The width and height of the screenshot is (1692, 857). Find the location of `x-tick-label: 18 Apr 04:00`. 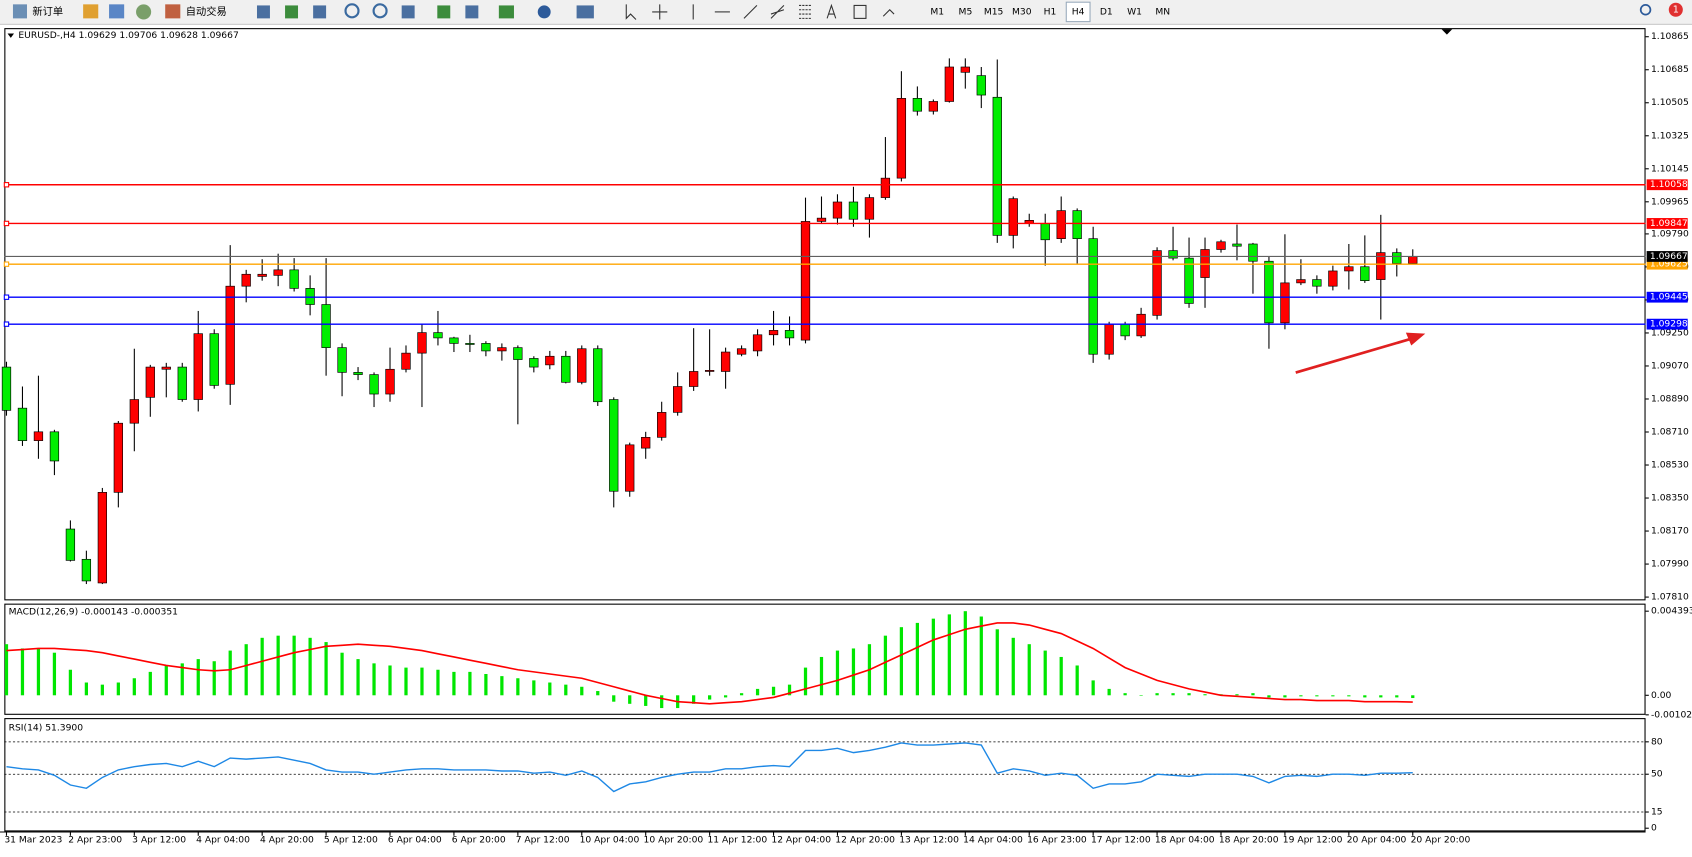

x-tick-label: 18 Apr 04:00 is located at coordinates (1185, 840).